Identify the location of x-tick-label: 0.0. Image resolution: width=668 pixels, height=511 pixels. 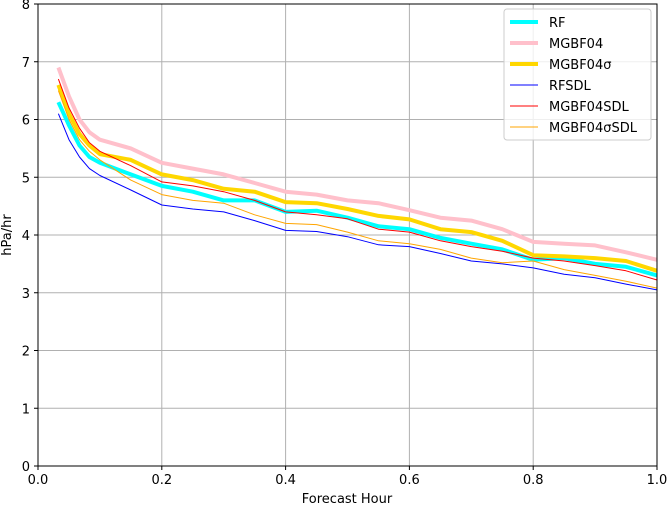
(38, 480).